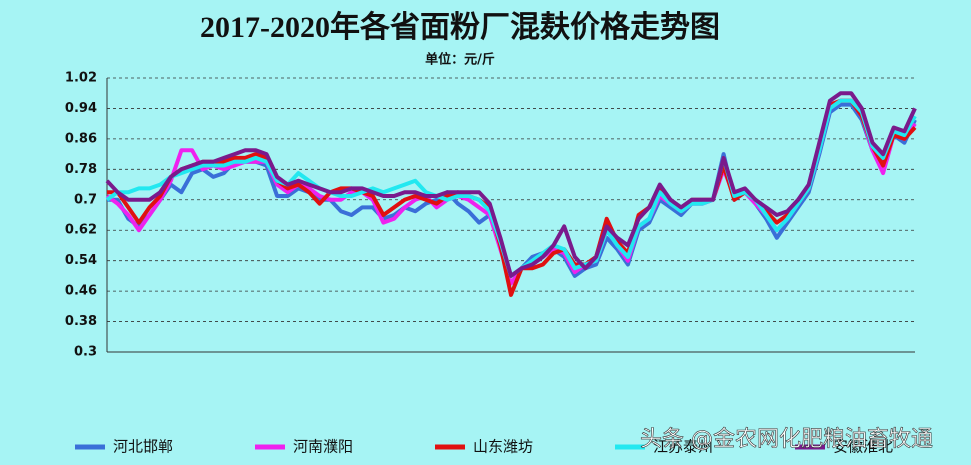 The image size is (971, 465). Describe the element at coordinates (85, 199) in the screenshot. I see `y-tick-label: 0.7` at that location.